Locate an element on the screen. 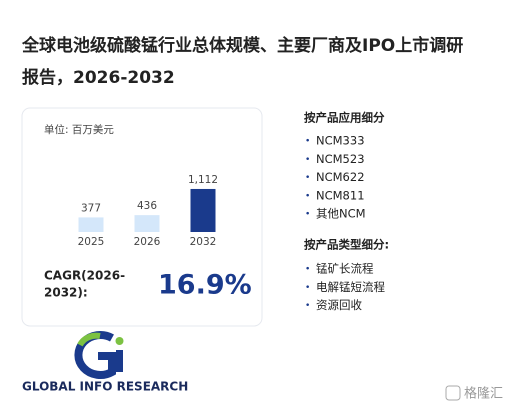 Image resolution: width=525 pixels, height=413 pixels. value-label: 436 is located at coordinates (147, 206).